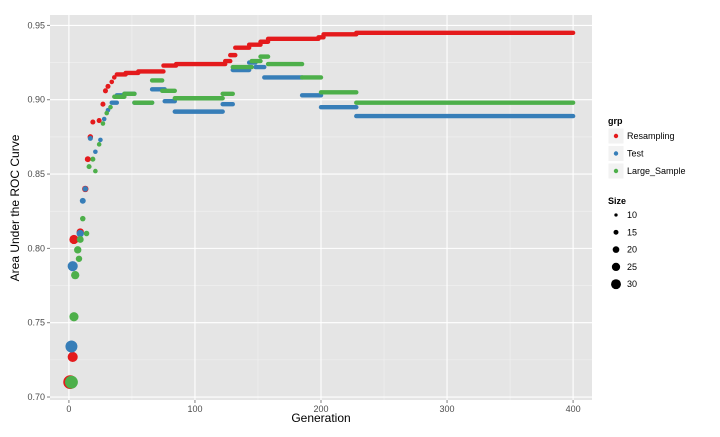  What do you see at coordinates (635, 154) in the screenshot?
I see `legend-label: Test` at bounding box center [635, 154].